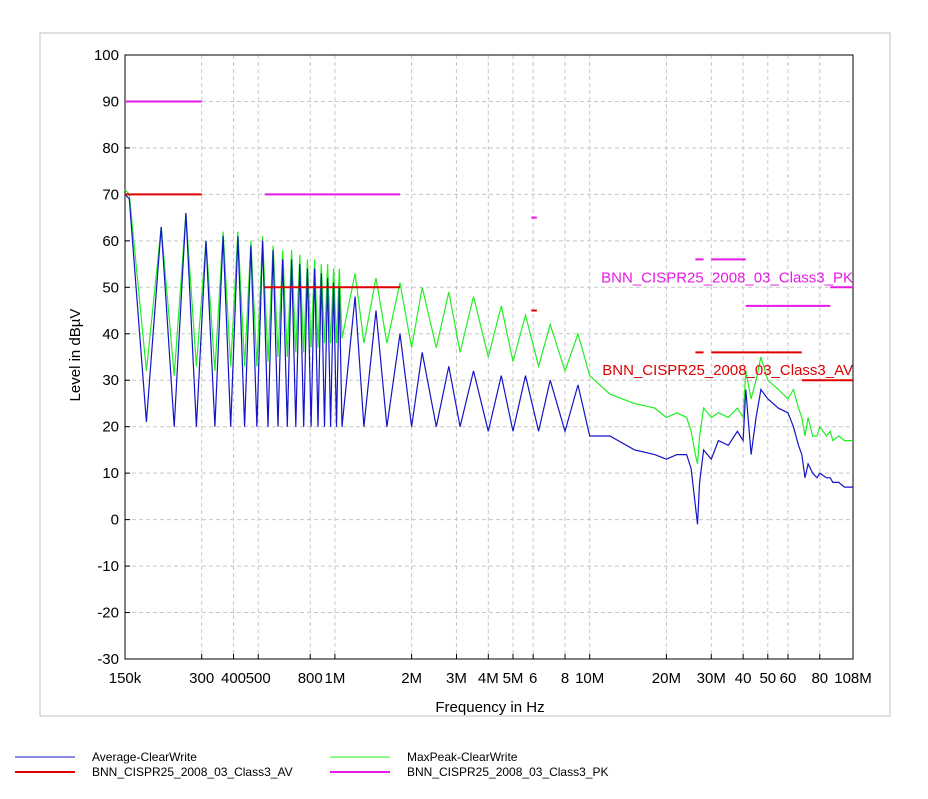 The width and height of the screenshot is (928, 799). I want to click on legend-label: MaxPeak-ClearWrite, so click(462, 757).